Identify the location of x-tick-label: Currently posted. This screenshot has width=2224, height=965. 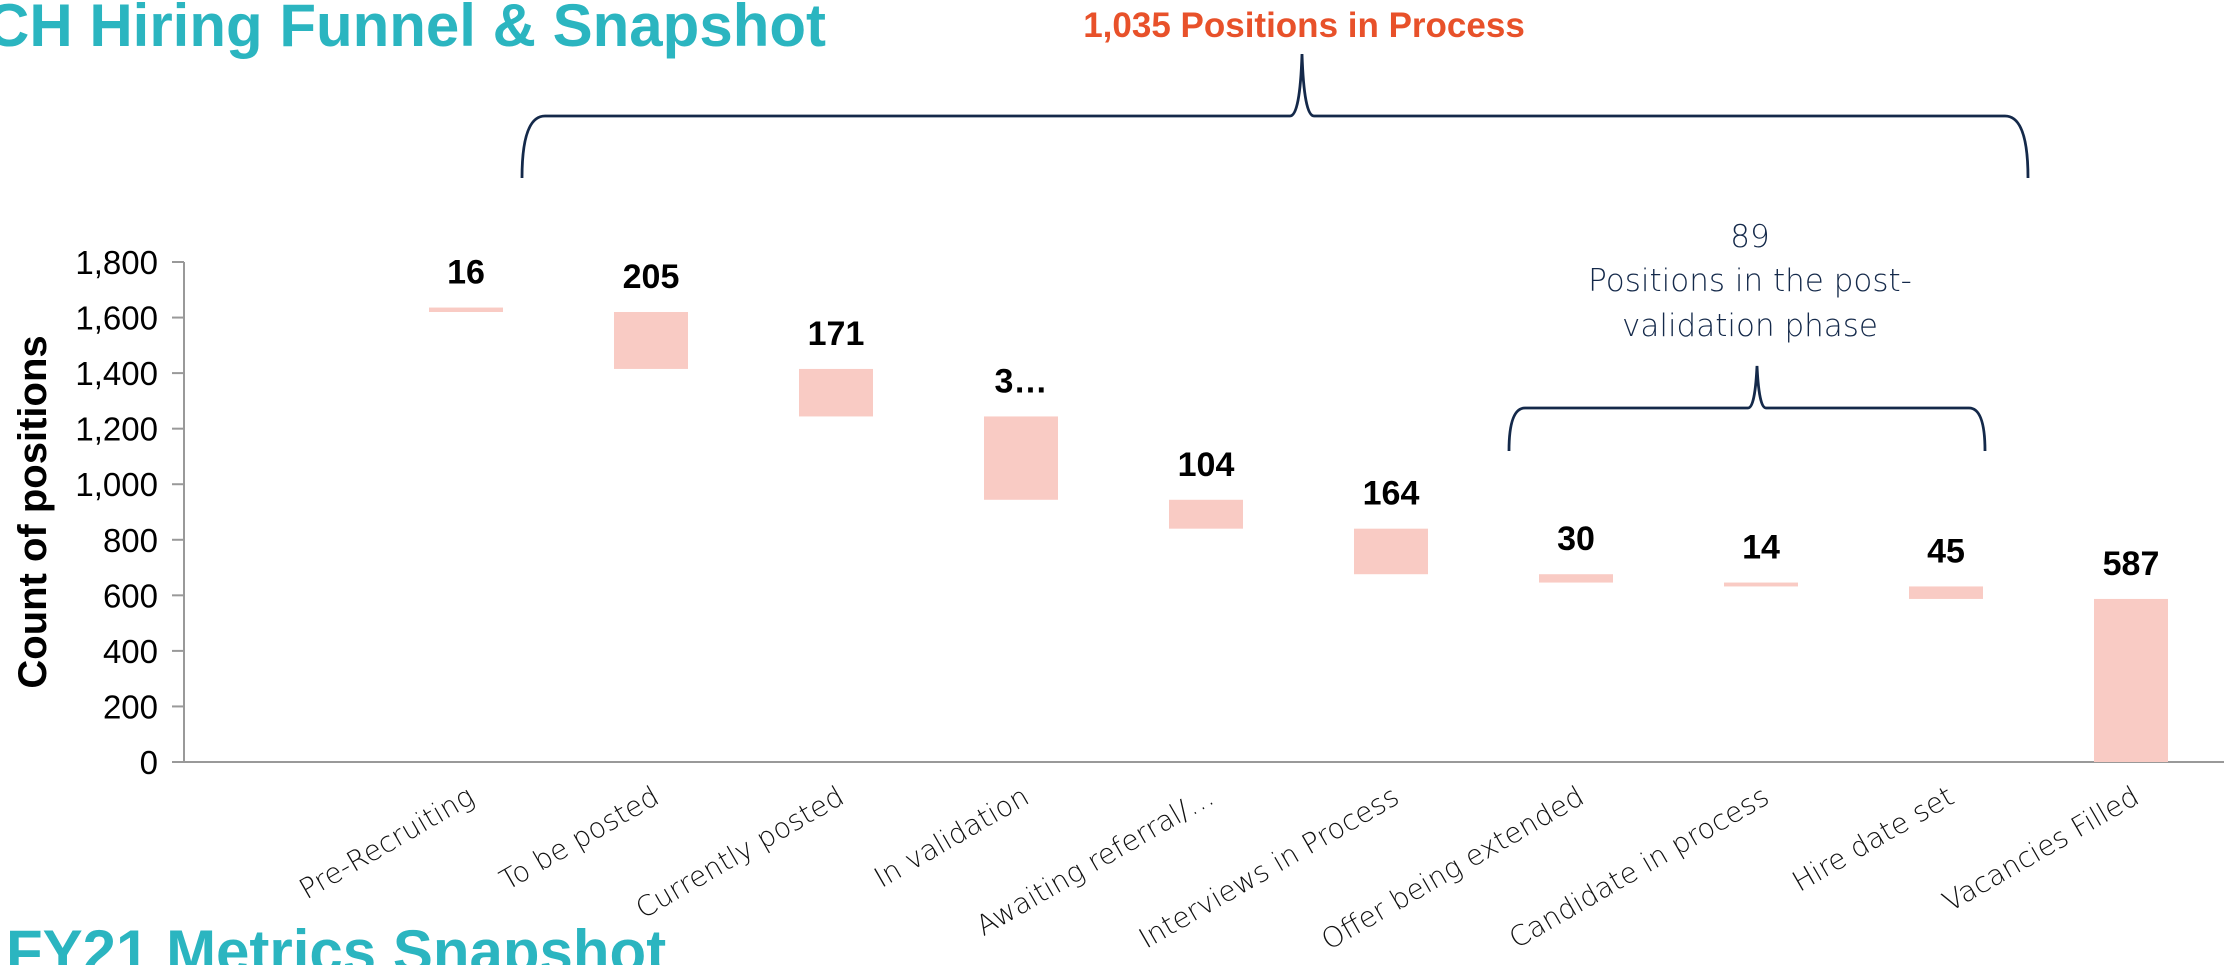
(739, 852).